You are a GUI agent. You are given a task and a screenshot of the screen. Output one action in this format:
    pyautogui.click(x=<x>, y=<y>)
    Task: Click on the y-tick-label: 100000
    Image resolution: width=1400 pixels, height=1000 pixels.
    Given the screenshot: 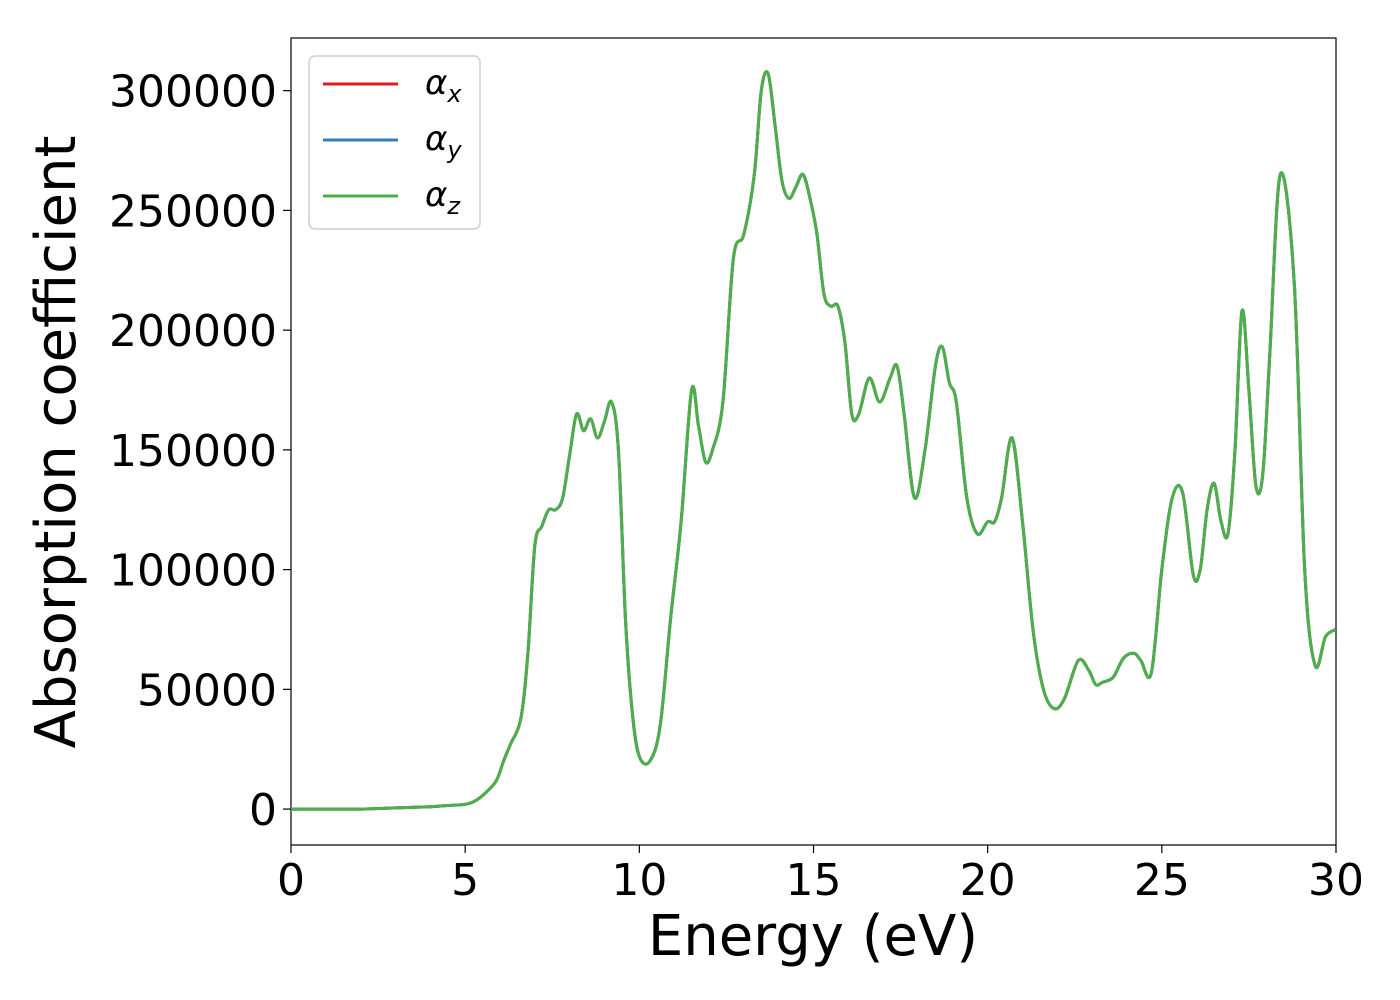 What is the action you would take?
    pyautogui.click(x=193, y=571)
    